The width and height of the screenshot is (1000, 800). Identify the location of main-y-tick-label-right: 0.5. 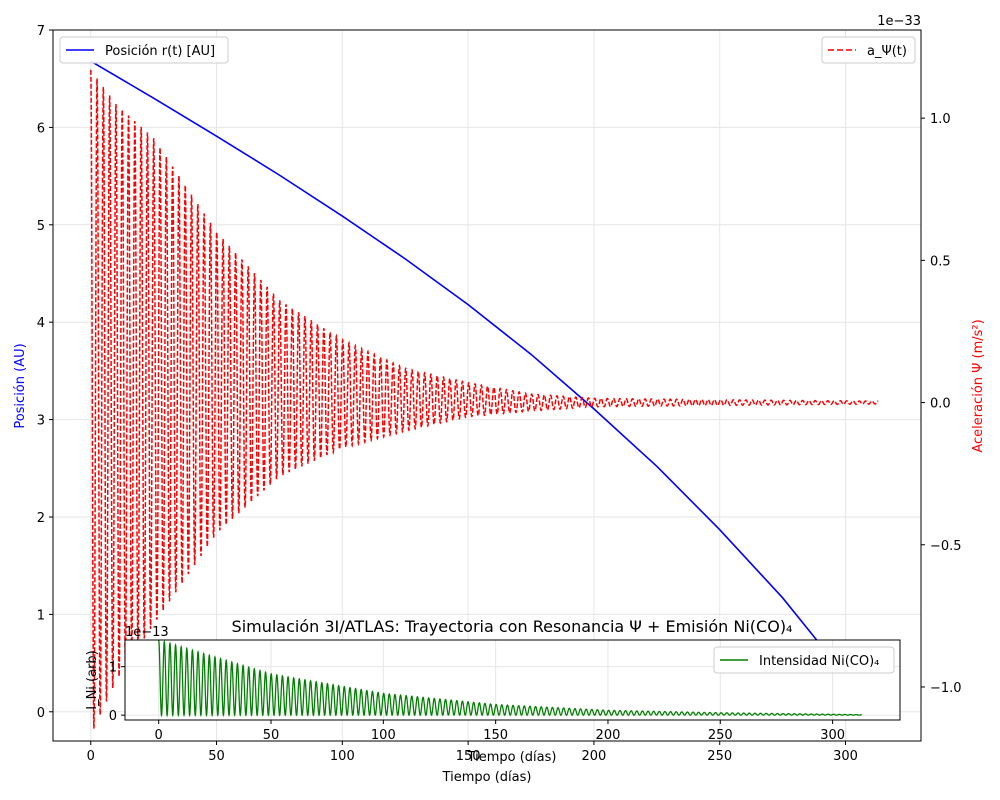
(940, 261).